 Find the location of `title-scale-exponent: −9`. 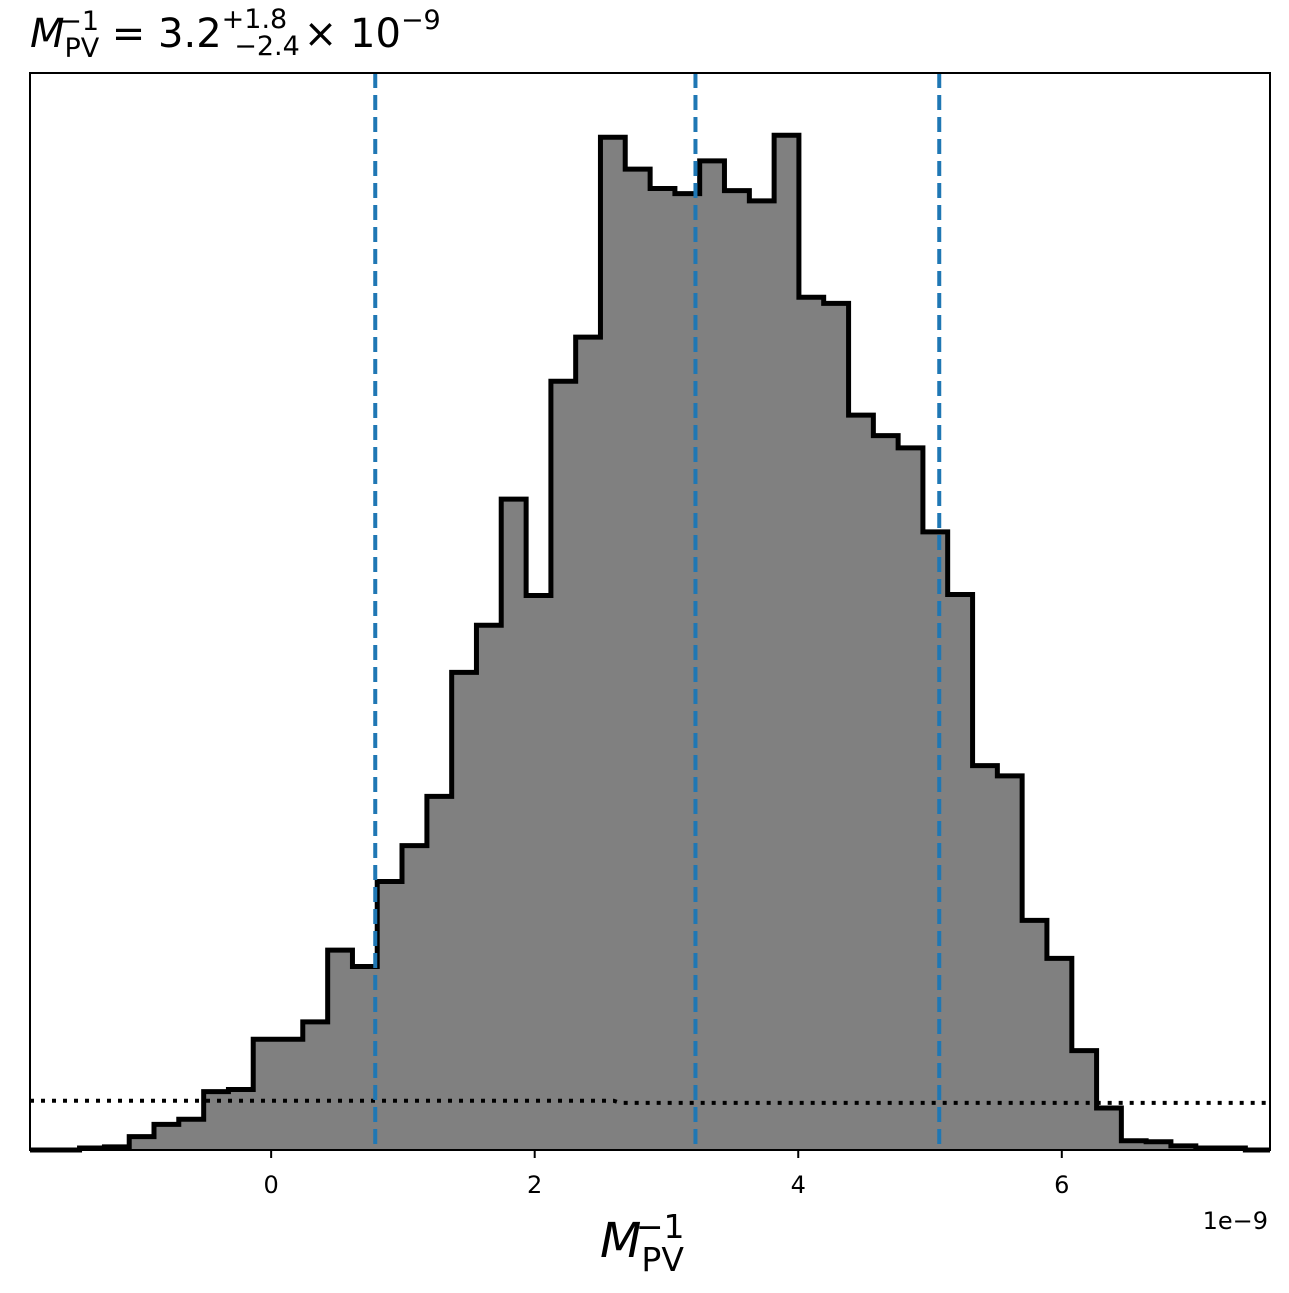

title-scale-exponent: −9 is located at coordinates (421, 20).